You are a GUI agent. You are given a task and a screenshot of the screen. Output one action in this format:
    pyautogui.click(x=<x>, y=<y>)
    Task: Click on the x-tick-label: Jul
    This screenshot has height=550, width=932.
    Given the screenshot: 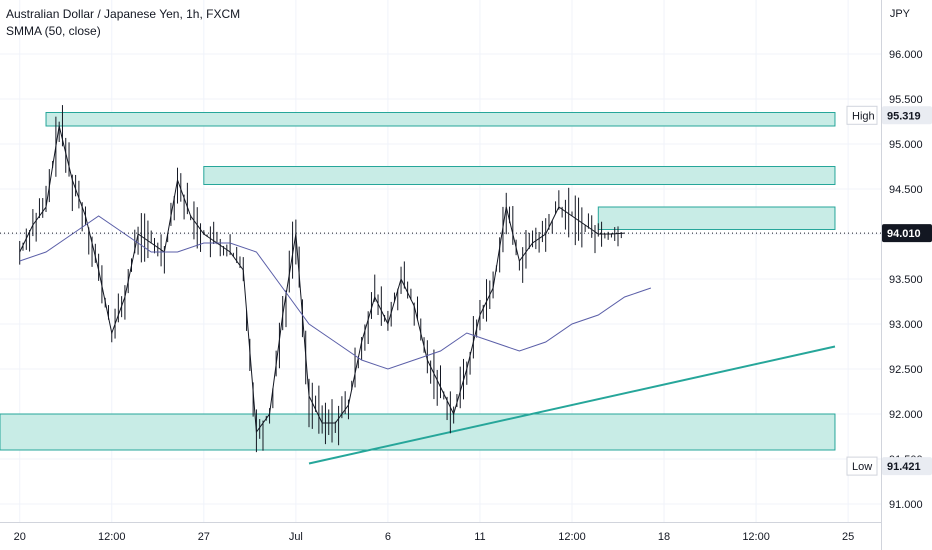 What is the action you would take?
    pyautogui.click(x=296, y=537)
    